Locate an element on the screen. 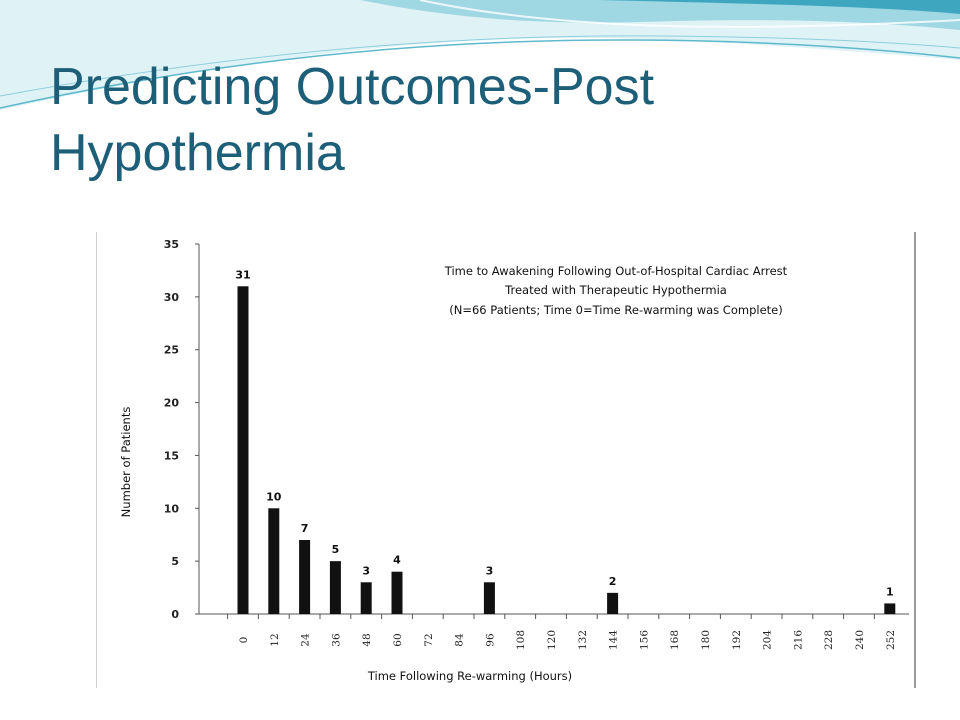 The width and height of the screenshot is (960, 720). y-tick-label: 25 is located at coordinates (171, 350).